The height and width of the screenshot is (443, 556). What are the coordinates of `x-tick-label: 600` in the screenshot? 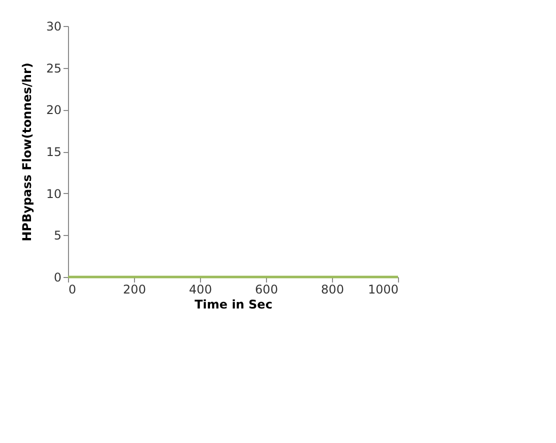 It's located at (266, 289).